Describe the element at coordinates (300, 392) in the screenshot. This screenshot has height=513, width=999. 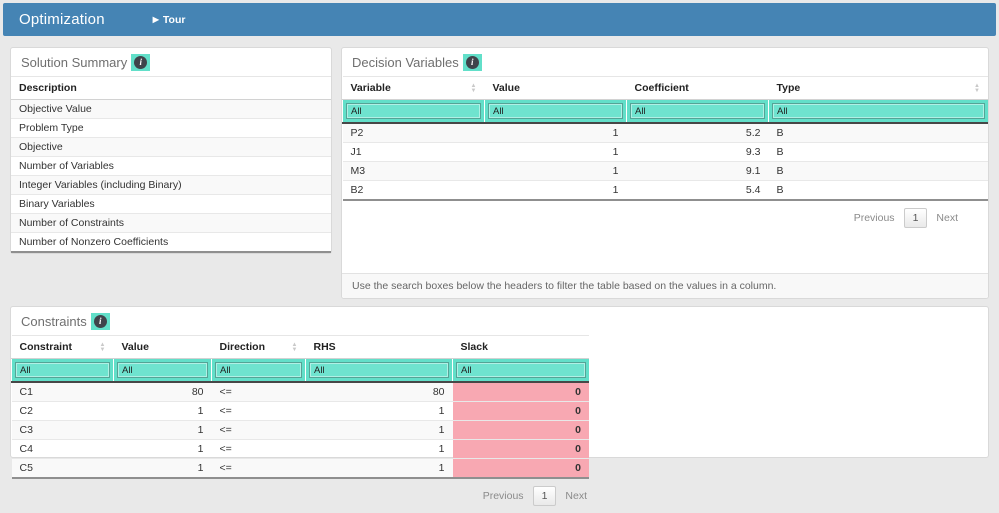
I see `table-row: C1 80 <= 80 0` at that location.